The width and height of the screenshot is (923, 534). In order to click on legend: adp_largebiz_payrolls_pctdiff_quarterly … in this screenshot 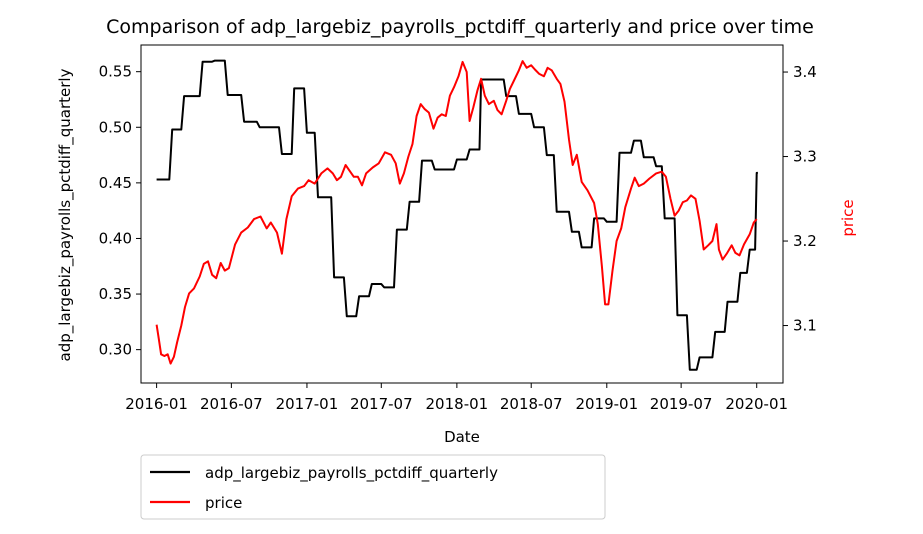, I will do `click(373, 487)`.